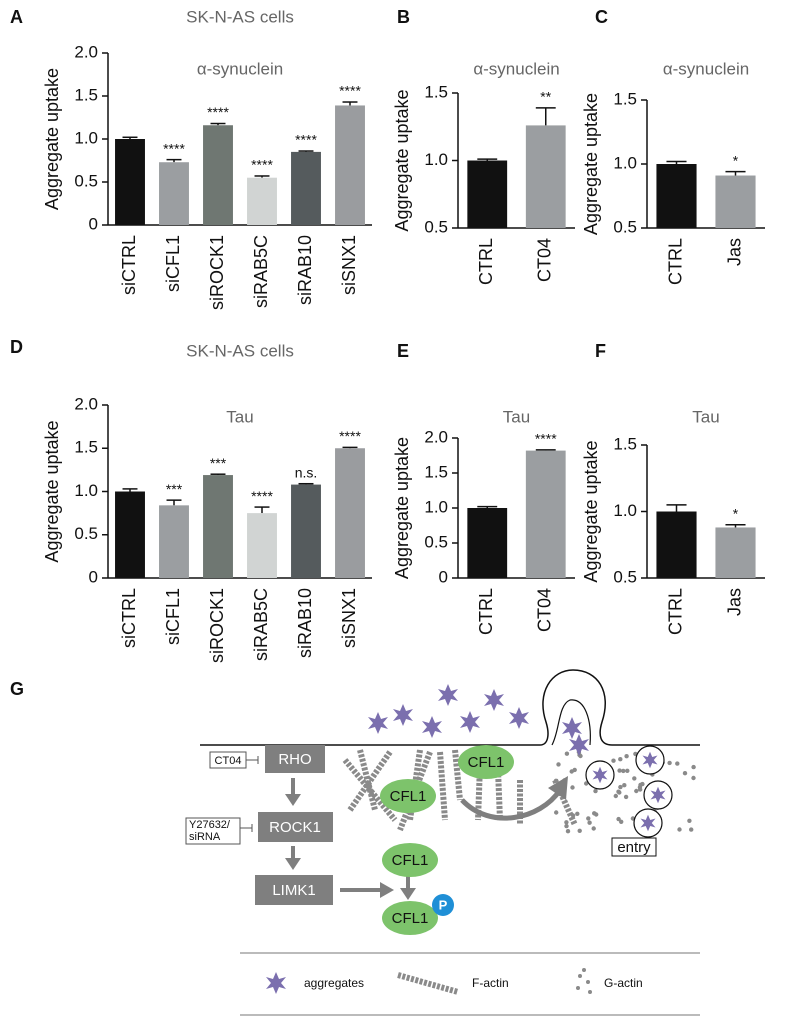 Image resolution: width=800 pixels, height=1025 pixels. Describe the element at coordinates (450, 707) in the screenshot. I see `membrane` at that location.